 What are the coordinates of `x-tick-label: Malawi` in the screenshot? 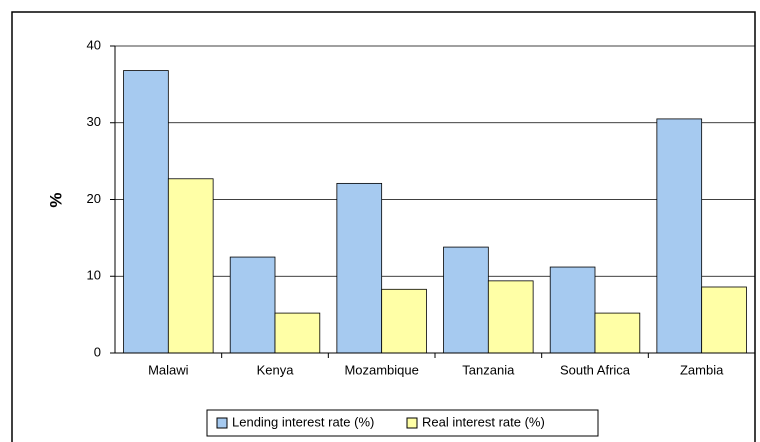 It's located at (168, 369).